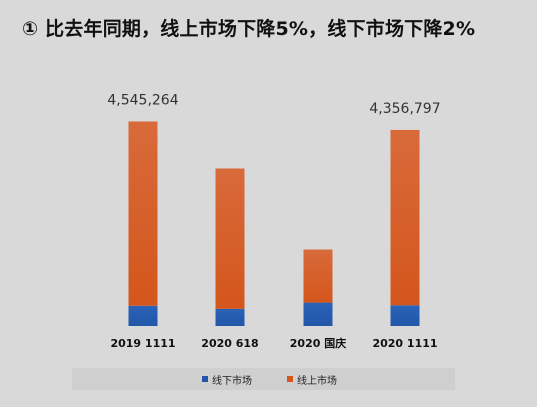 The image size is (537, 407). Describe the element at coordinates (142, 100) in the screenshot. I see `total-label-1: 4,545,264` at that location.